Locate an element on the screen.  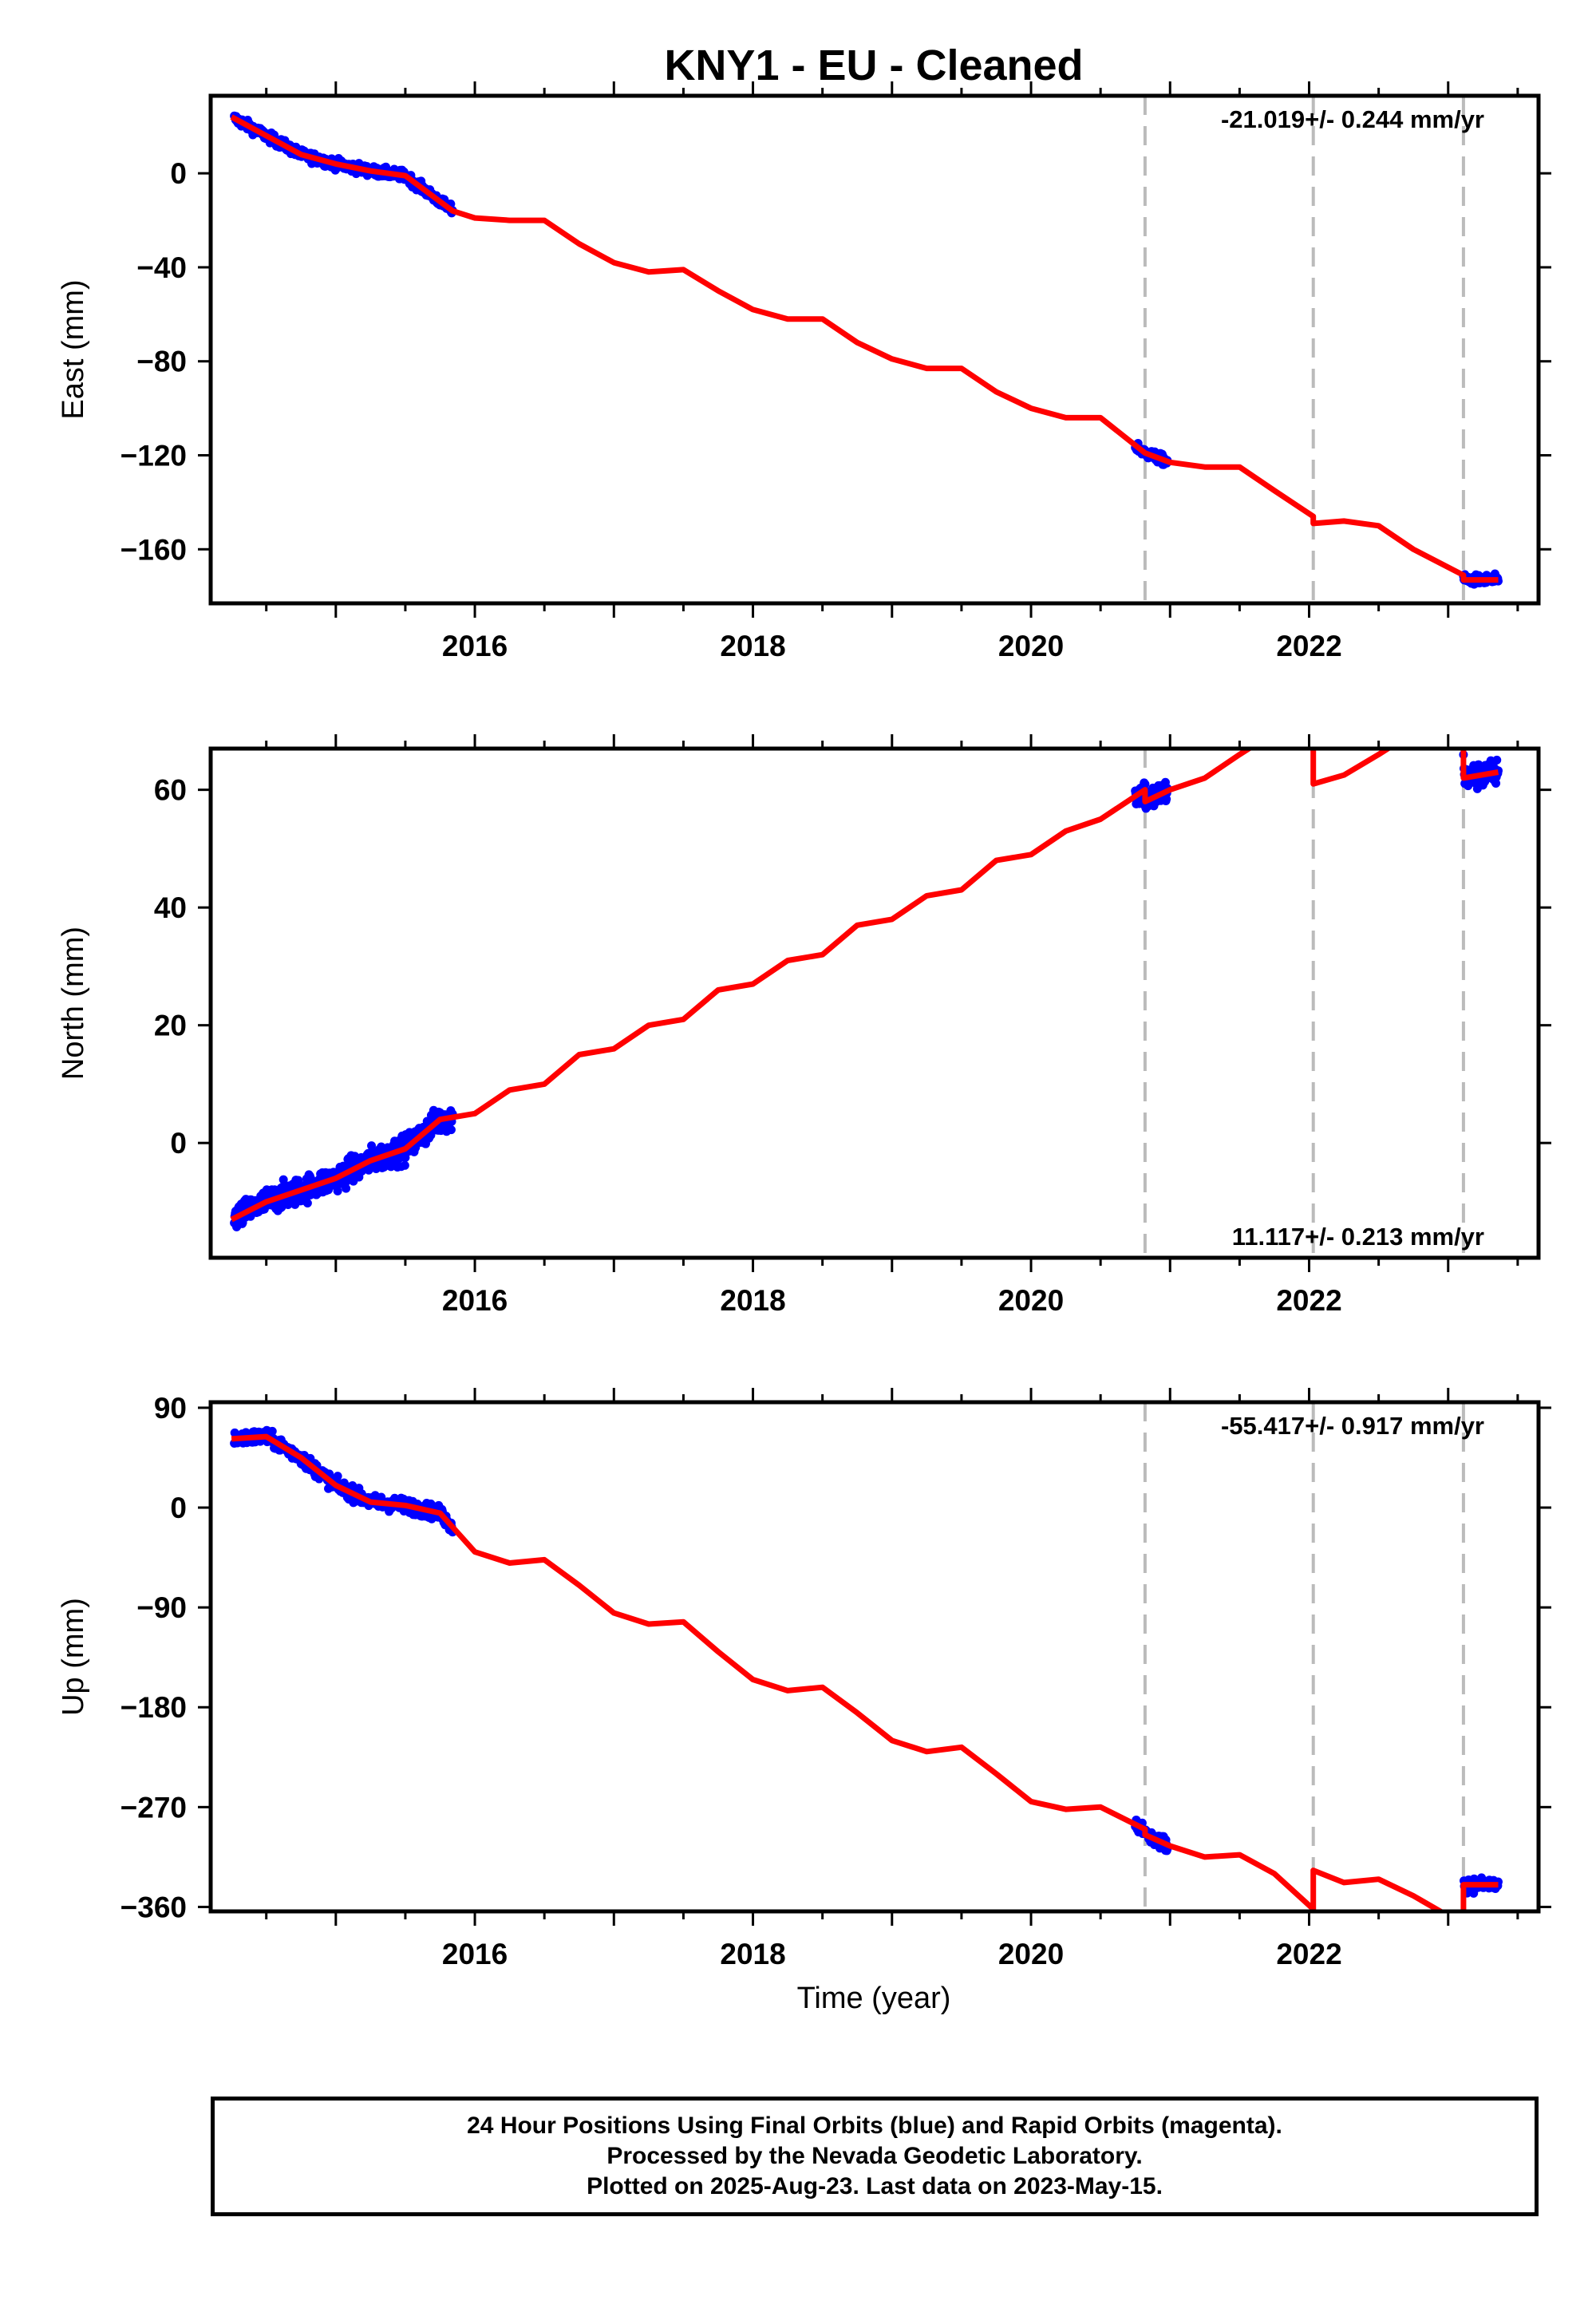
y-tick-label: 20 is located at coordinates (170, 1026).